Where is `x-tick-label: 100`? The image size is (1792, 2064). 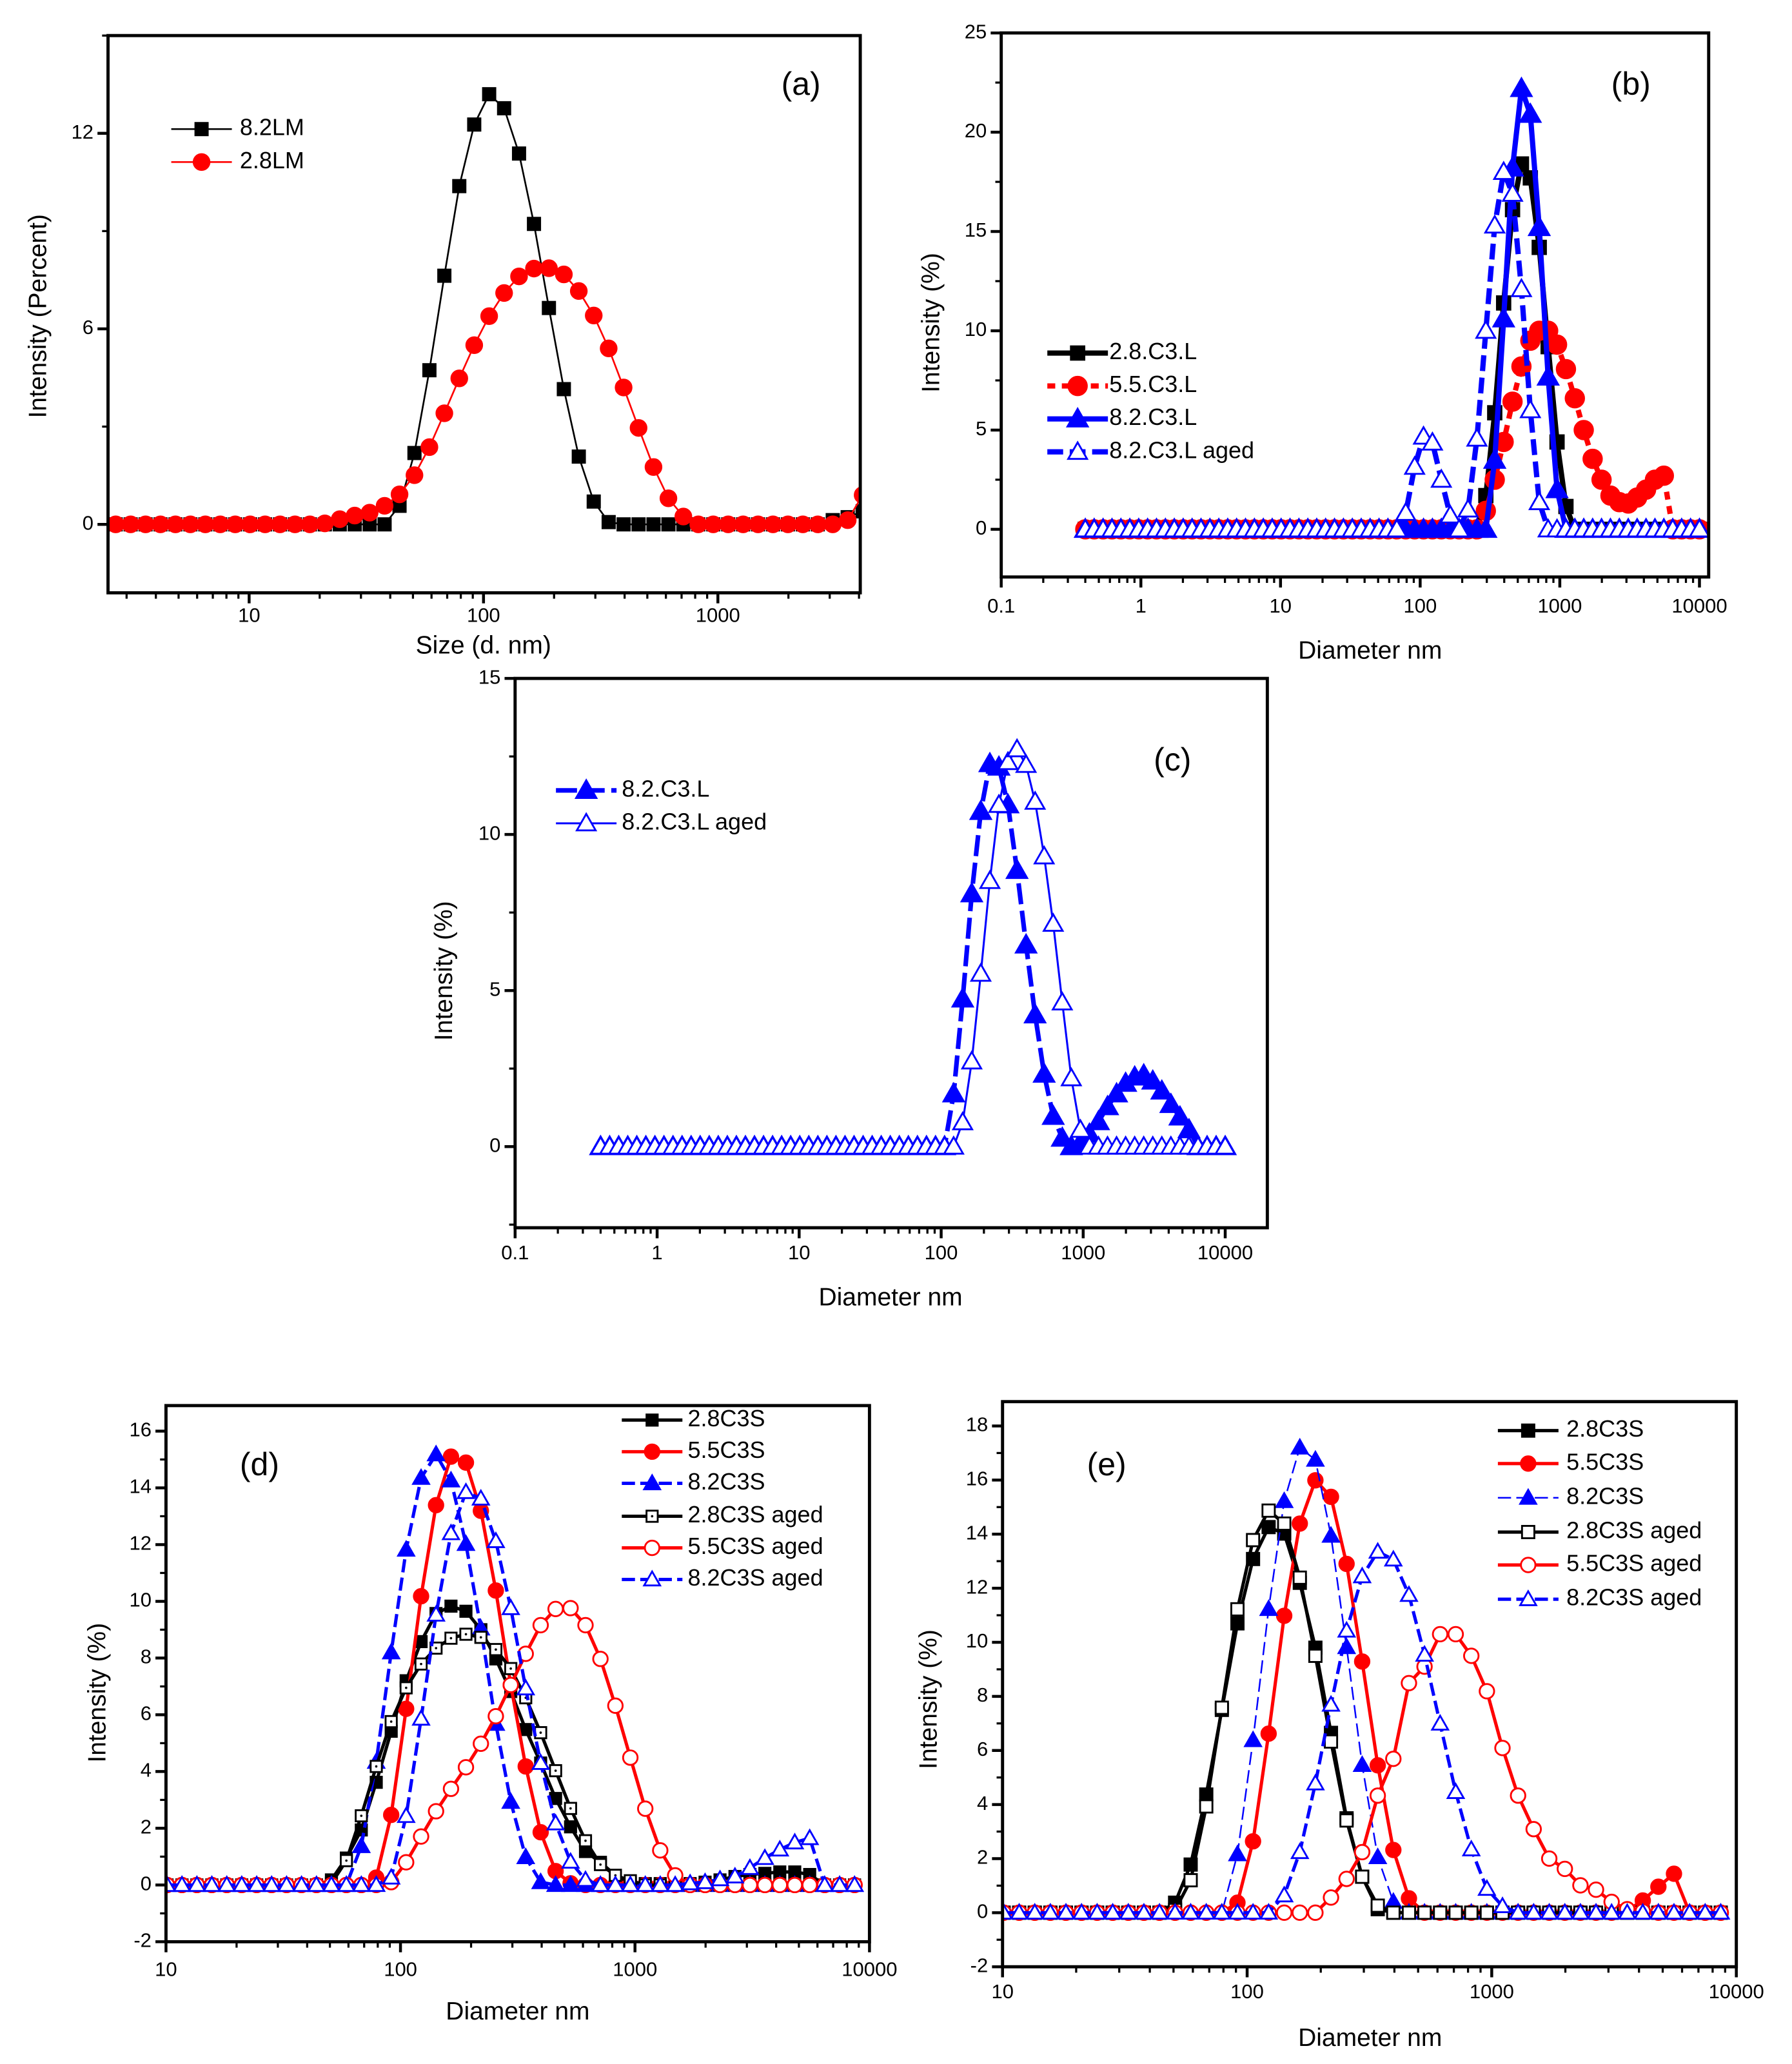 x-tick-label: 100 is located at coordinates (400, 1969).